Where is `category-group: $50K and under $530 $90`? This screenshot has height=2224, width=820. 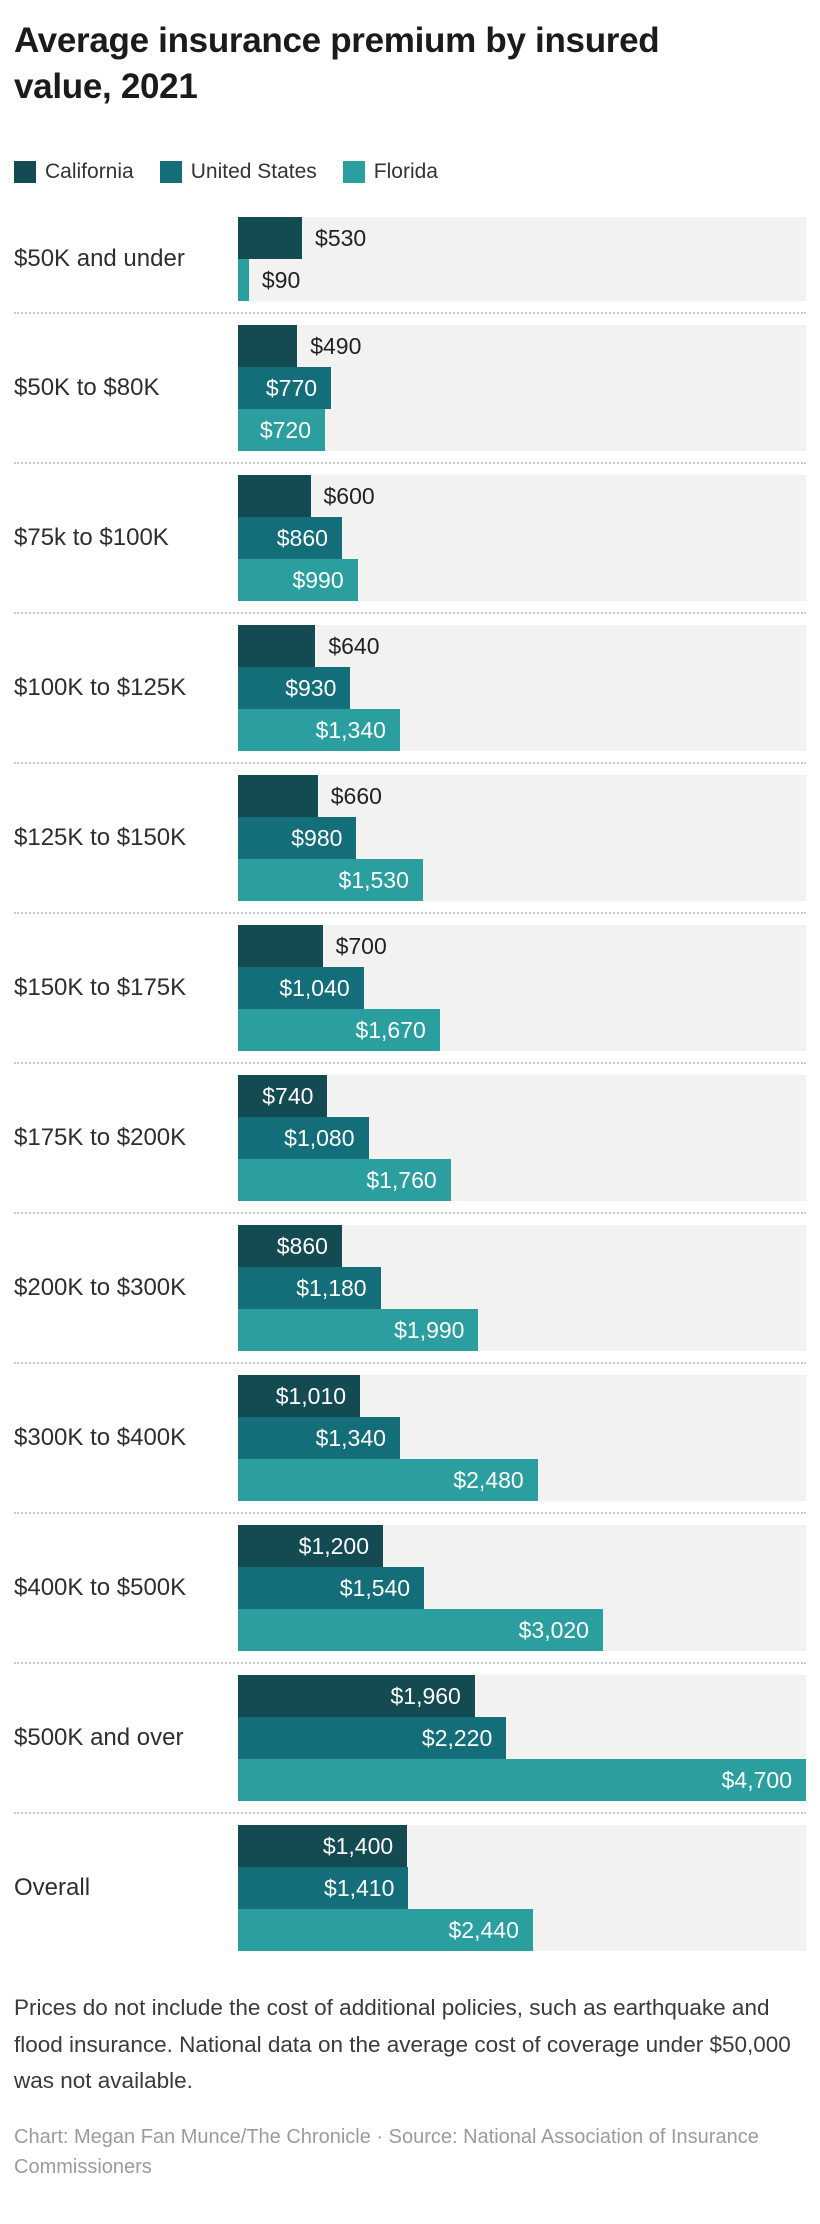 category-group: $50K and under $530 $90 is located at coordinates (410, 259).